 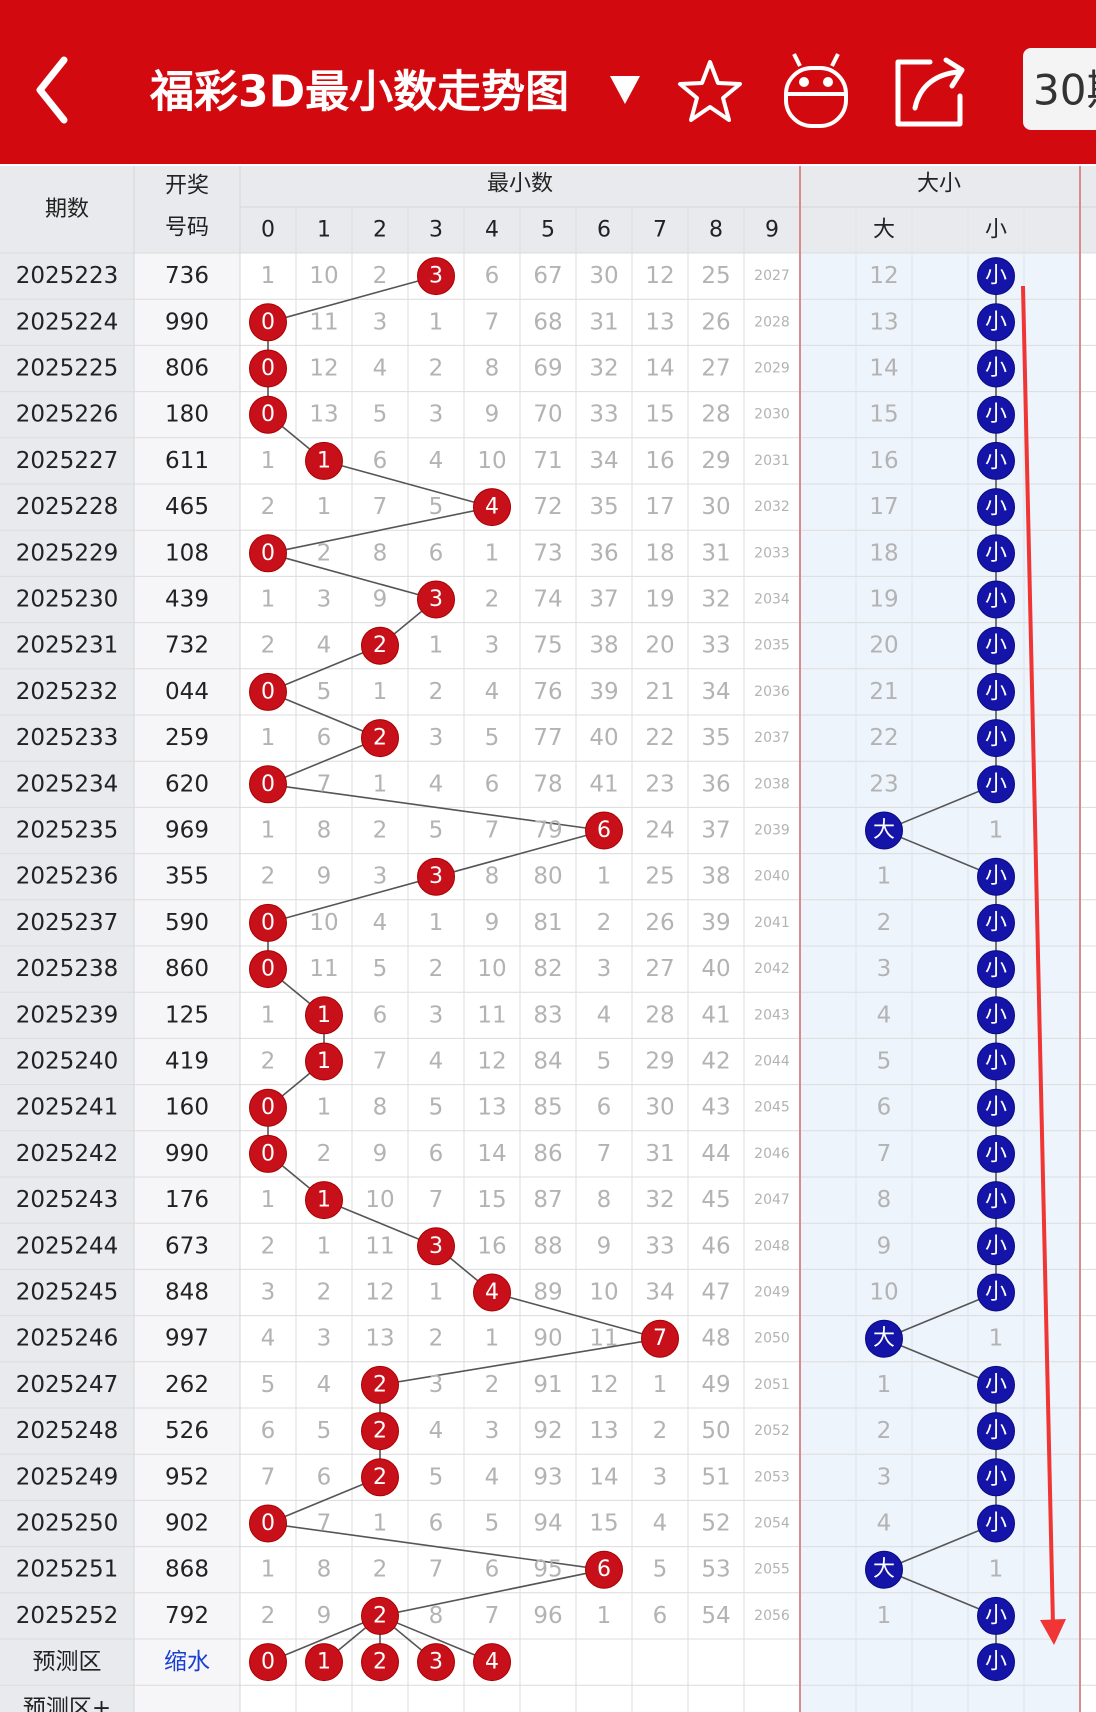 What do you see at coordinates (772, 507) in the screenshot?
I see `miss-count: 2032` at bounding box center [772, 507].